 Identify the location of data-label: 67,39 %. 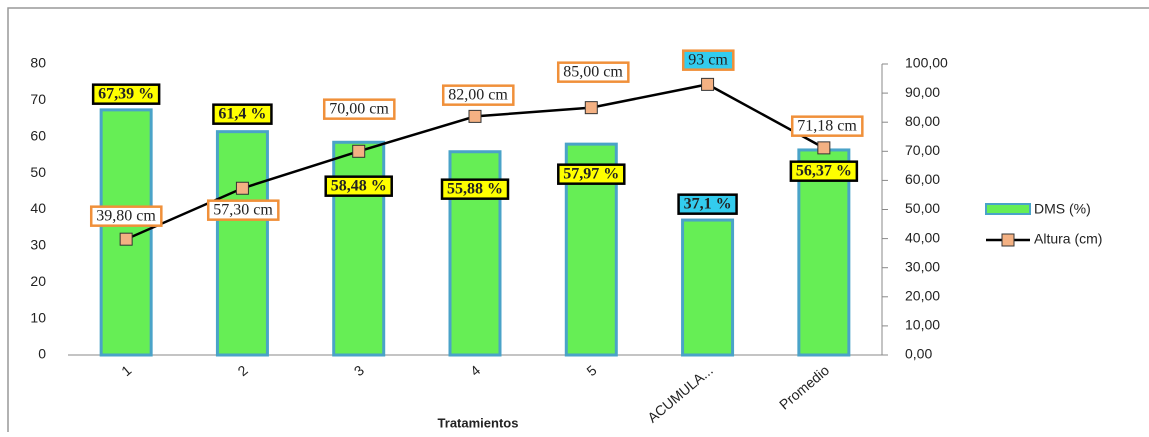
(126, 94).